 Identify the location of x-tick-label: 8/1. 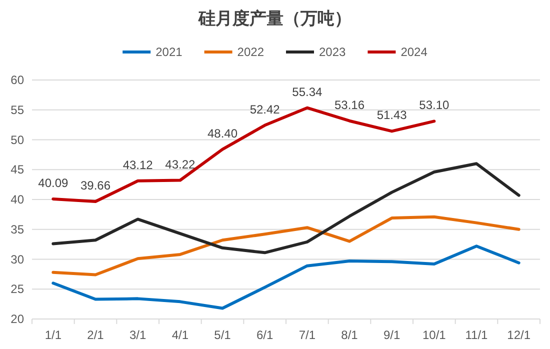
(349, 335).